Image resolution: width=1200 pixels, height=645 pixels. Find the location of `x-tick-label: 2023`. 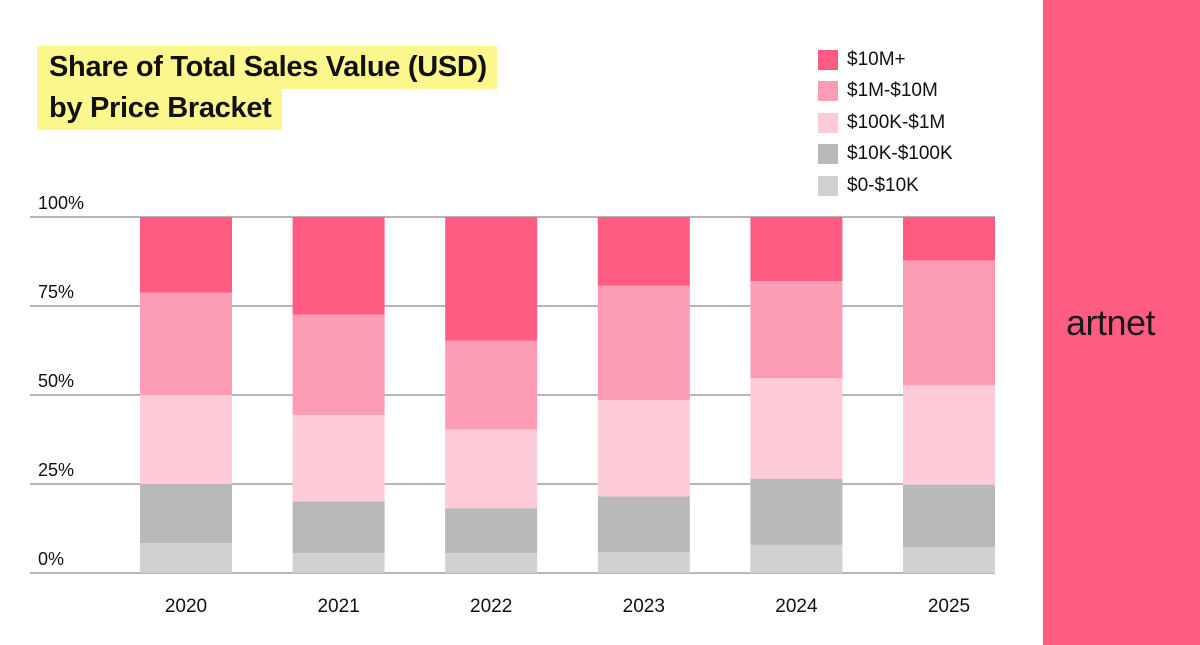

x-tick-label: 2023 is located at coordinates (644, 606).